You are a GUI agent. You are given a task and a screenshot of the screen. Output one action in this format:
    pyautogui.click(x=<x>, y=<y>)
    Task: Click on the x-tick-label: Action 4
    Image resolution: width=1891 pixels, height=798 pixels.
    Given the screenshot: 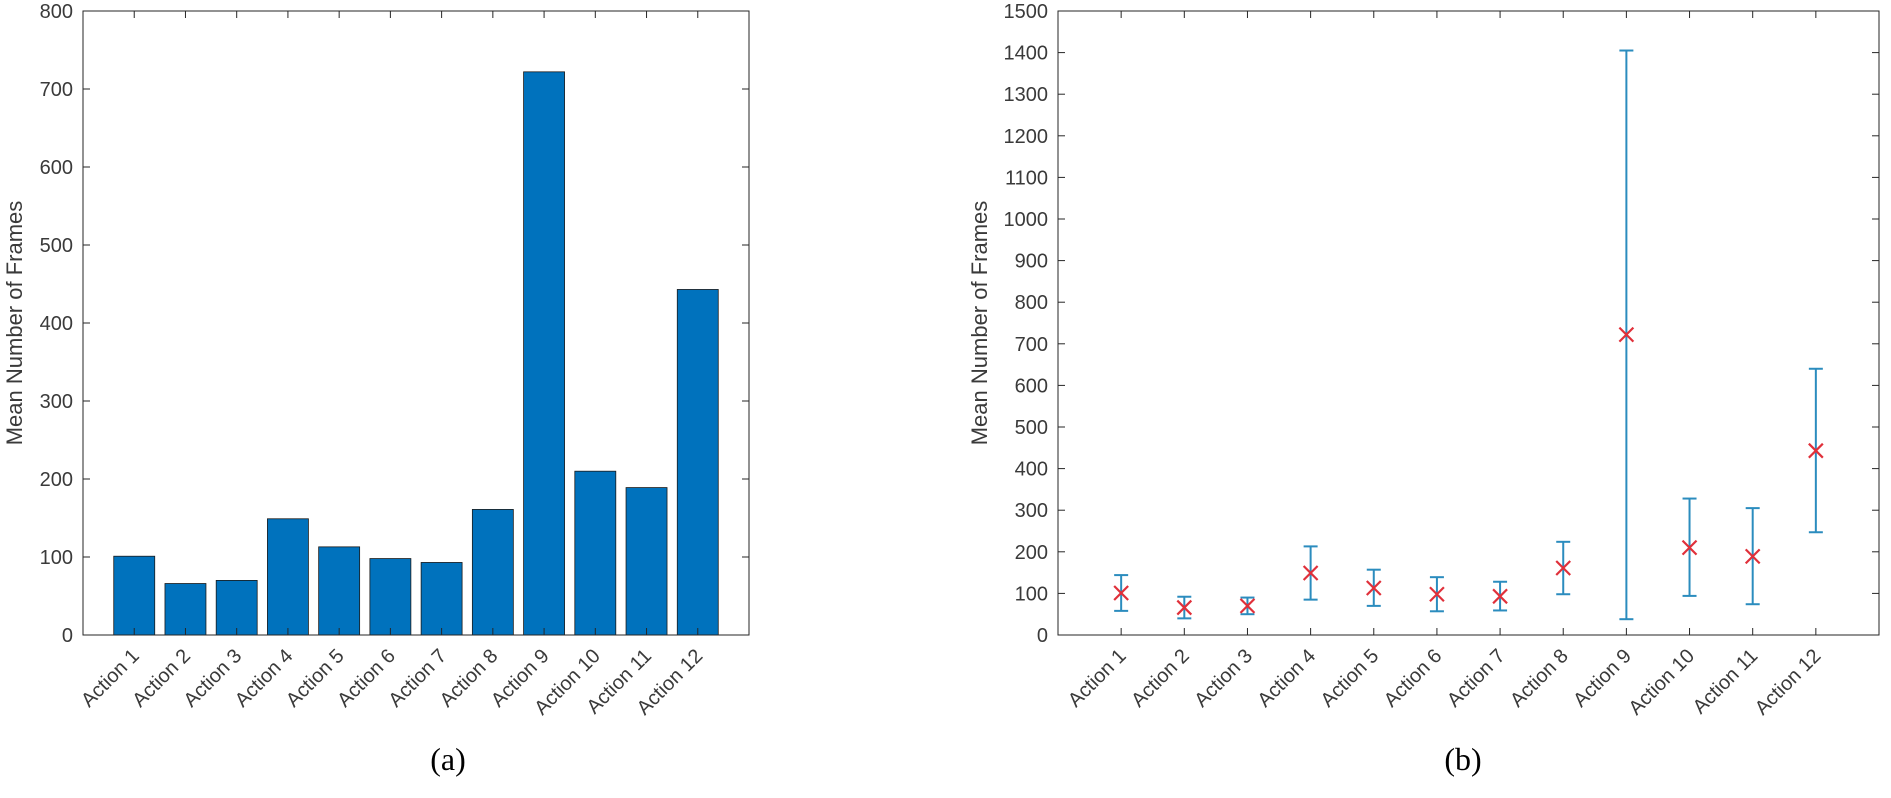 What is the action you would take?
    pyautogui.click(x=1286, y=678)
    